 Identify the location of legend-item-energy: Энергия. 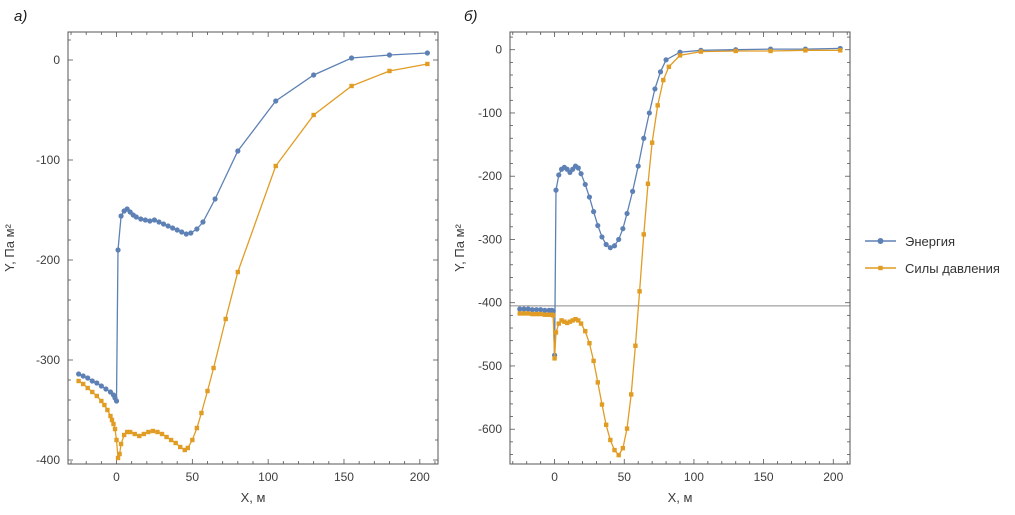
(937, 241).